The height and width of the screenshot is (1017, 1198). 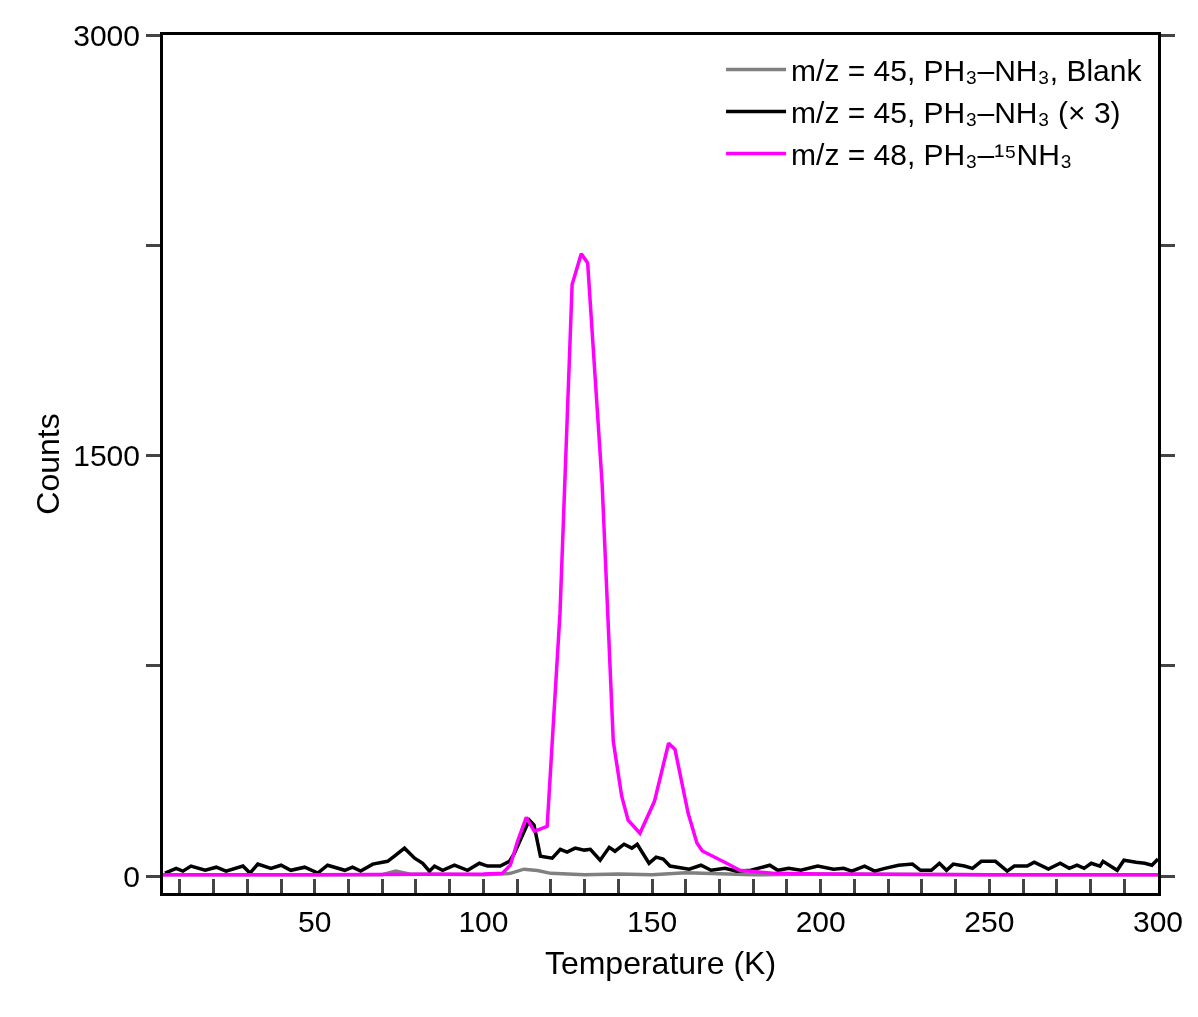 What do you see at coordinates (820, 921) in the screenshot?
I see `x-tick-label: 200` at bounding box center [820, 921].